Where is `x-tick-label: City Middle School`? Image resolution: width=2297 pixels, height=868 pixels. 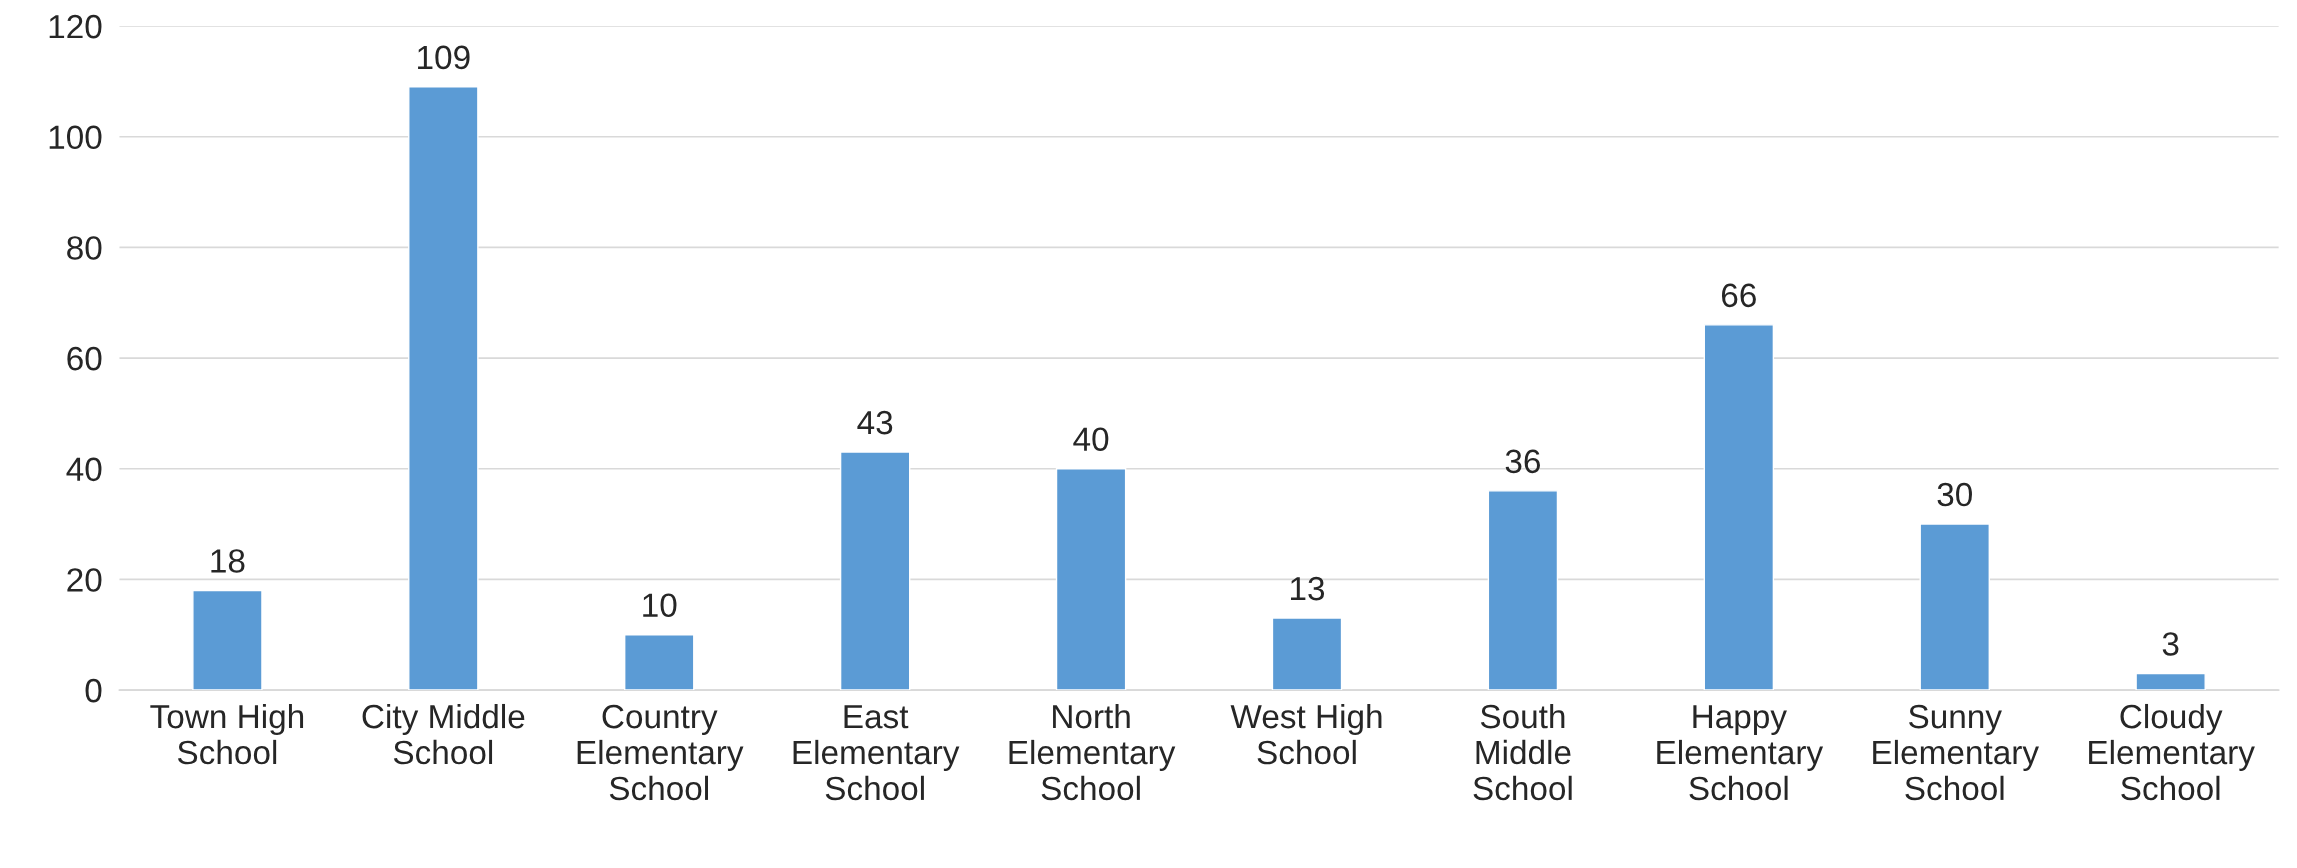
x-tick-label: City Middle School is located at coordinates (443, 734).